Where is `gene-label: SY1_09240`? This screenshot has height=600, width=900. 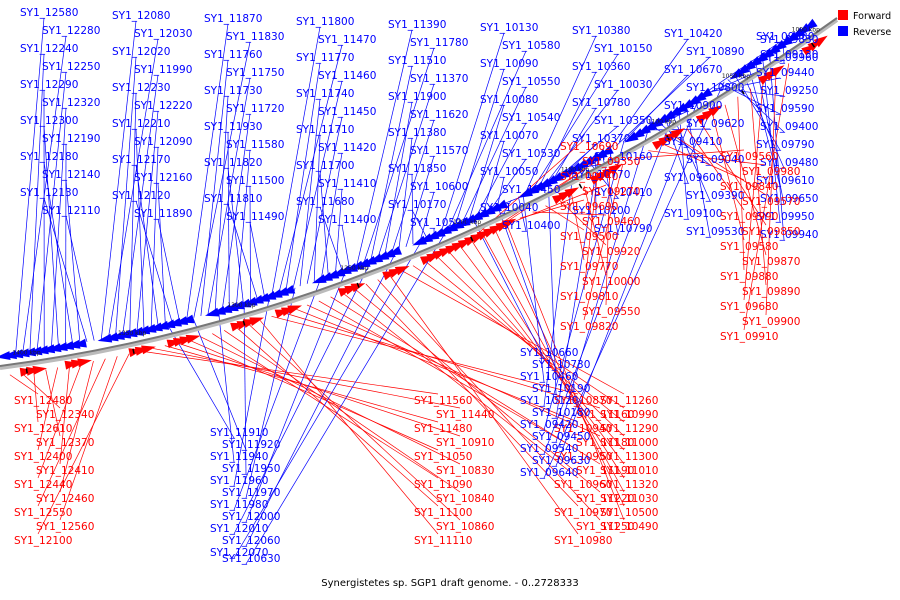
gene-label: SY1_09240 is located at coordinates (589, 177).